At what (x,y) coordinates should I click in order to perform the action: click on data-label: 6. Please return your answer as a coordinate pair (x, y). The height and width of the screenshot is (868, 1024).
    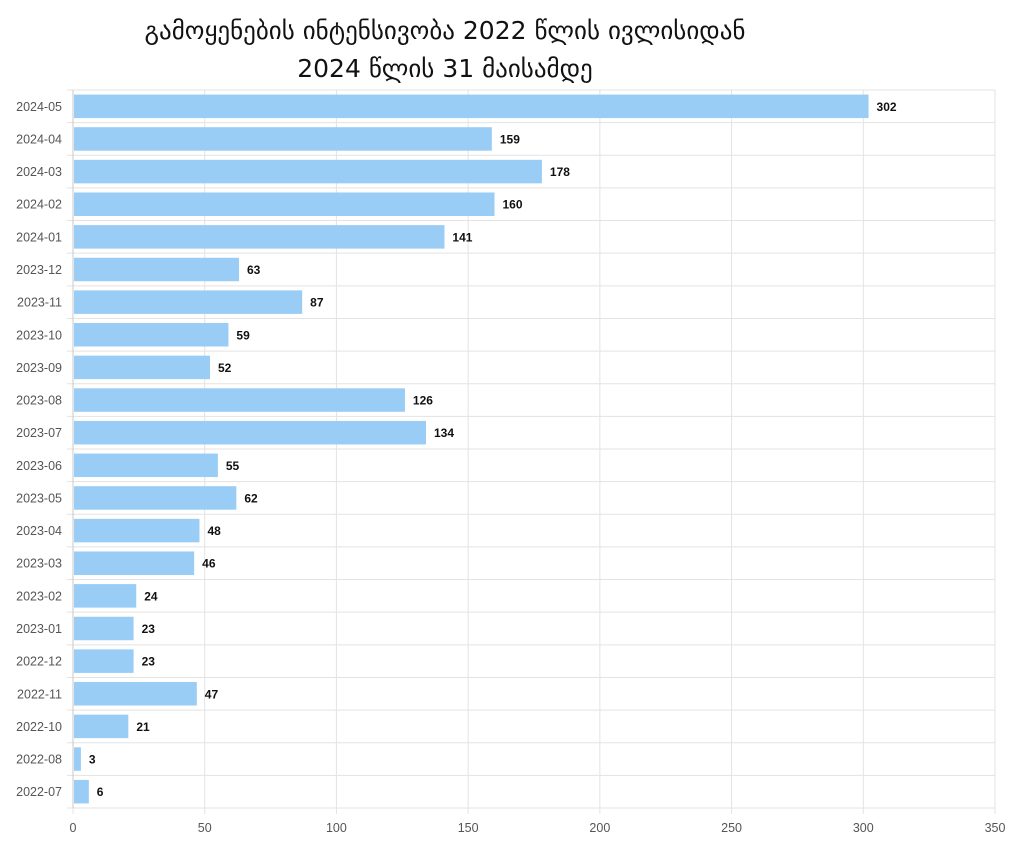
    Looking at the image, I should click on (100, 792).